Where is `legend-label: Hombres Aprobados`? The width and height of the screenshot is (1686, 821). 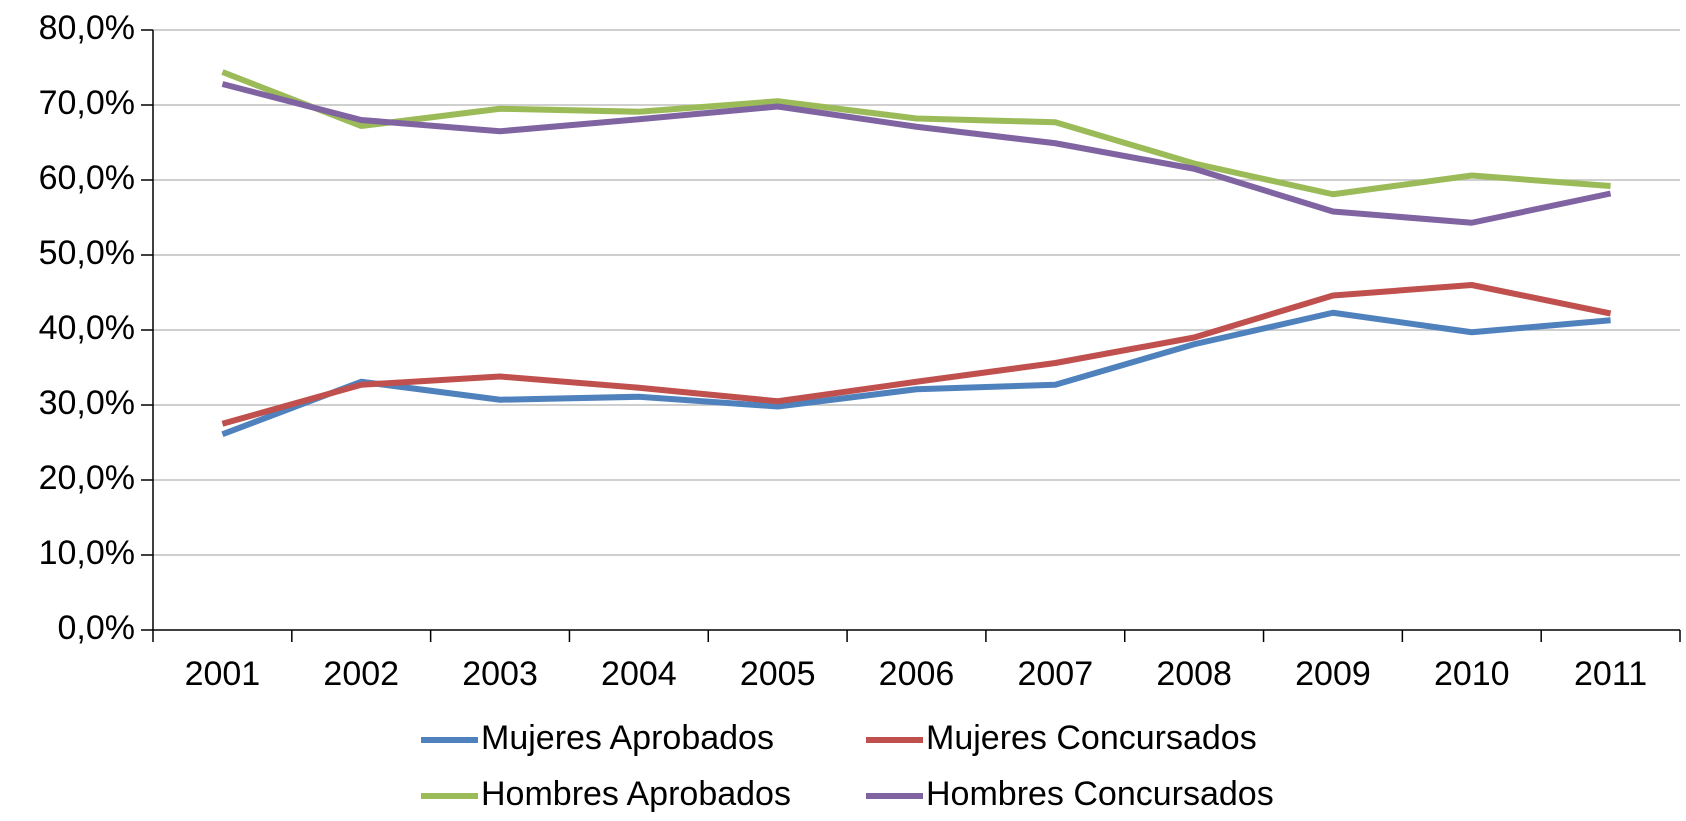
legend-label: Hombres Aprobados is located at coordinates (636, 794).